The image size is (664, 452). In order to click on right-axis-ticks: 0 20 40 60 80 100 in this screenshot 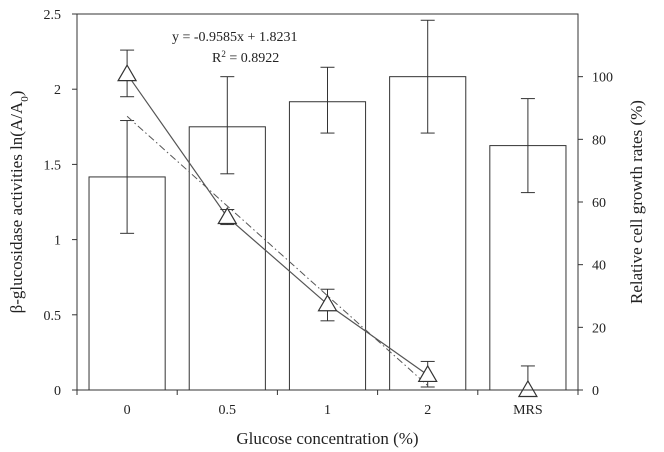, I will do `click(595, 235)`.